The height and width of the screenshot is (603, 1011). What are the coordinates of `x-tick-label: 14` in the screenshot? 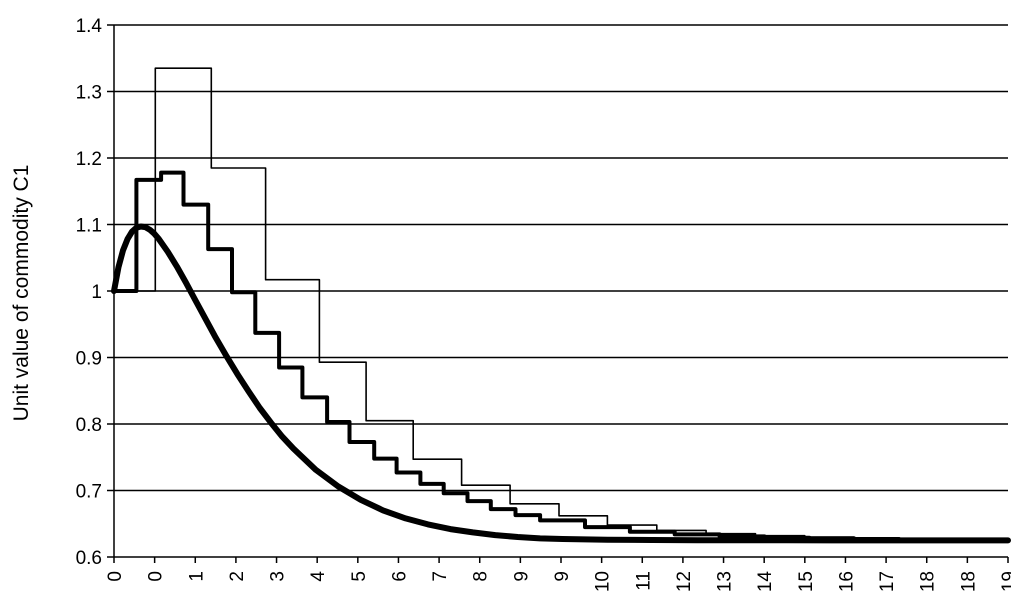 It's located at (765, 582).